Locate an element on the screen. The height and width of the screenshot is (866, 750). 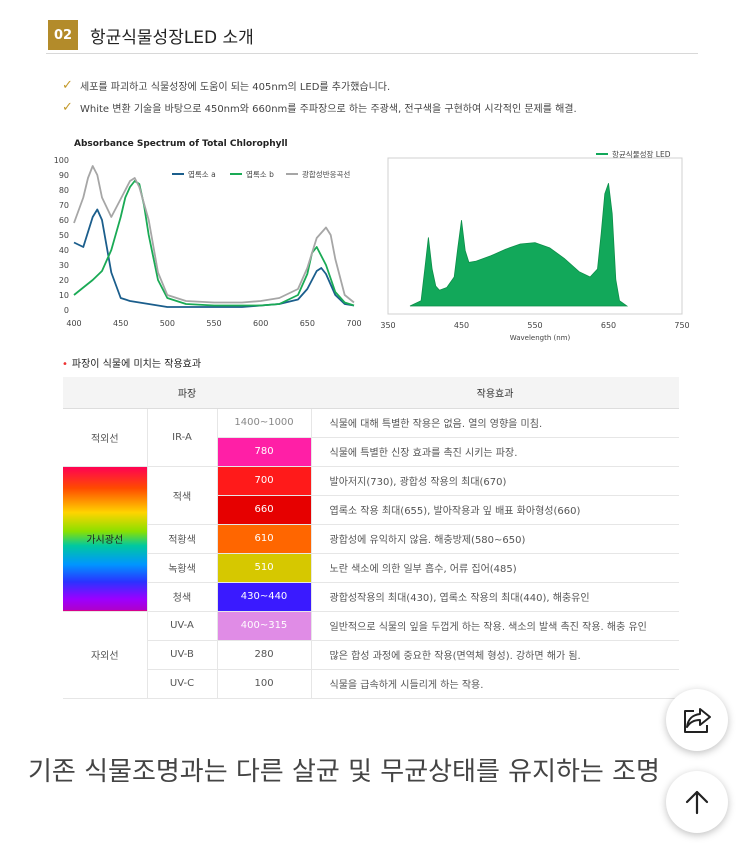
led-spectrum-chart: 항균식물성장 LED 350 450 550 650 750 Wavelength (nm) is located at coordinates (534, 245).